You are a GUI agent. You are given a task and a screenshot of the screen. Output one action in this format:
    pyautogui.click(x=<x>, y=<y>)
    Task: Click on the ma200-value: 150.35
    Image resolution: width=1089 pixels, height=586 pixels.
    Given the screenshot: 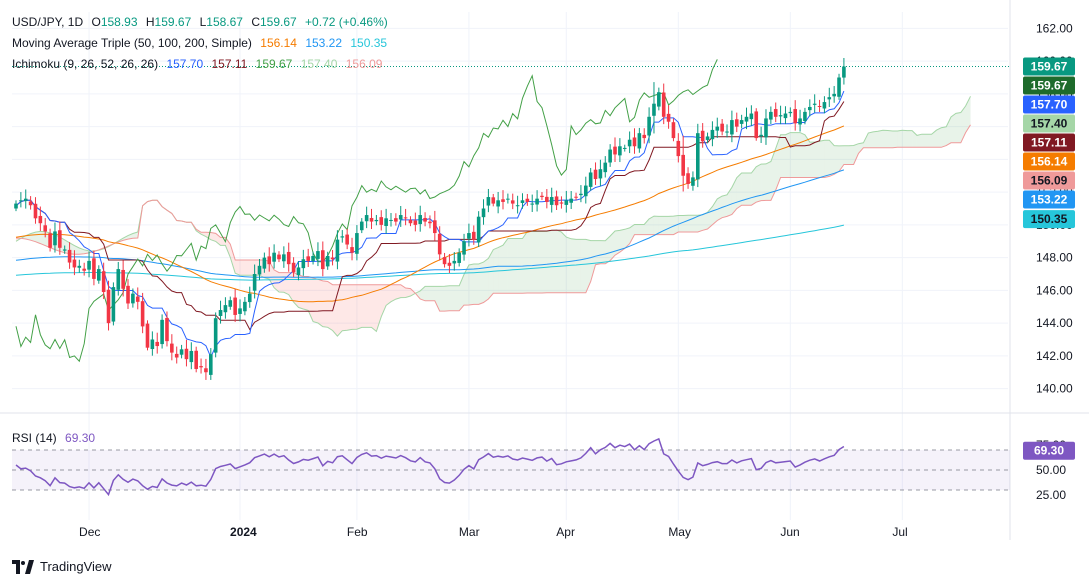 What is the action you would take?
    pyautogui.click(x=369, y=43)
    